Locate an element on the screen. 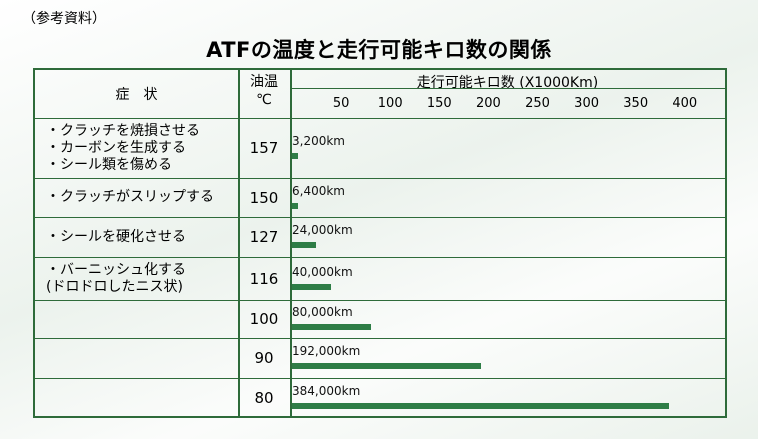 This screenshot has width=758, height=439. column-divider-symptom is located at coordinates (239, 243).